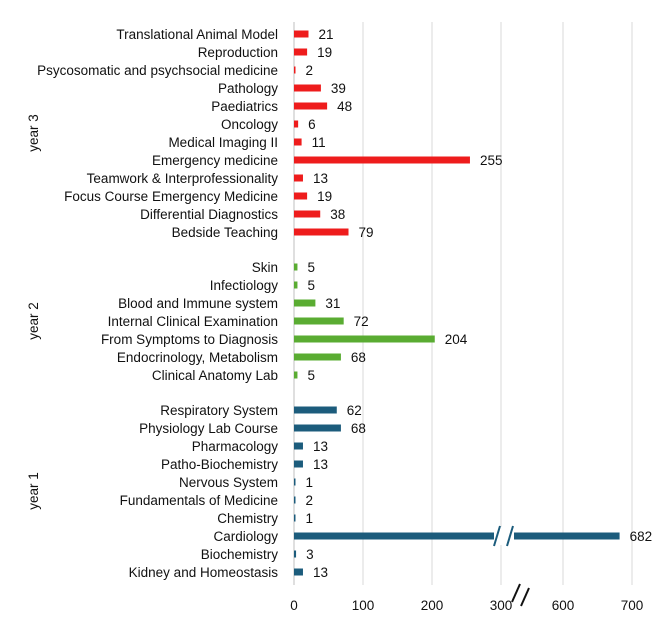 Image resolution: width=669 pixels, height=619 pixels. Describe the element at coordinates (325, 34) in the screenshot. I see `data-label: 21` at that location.